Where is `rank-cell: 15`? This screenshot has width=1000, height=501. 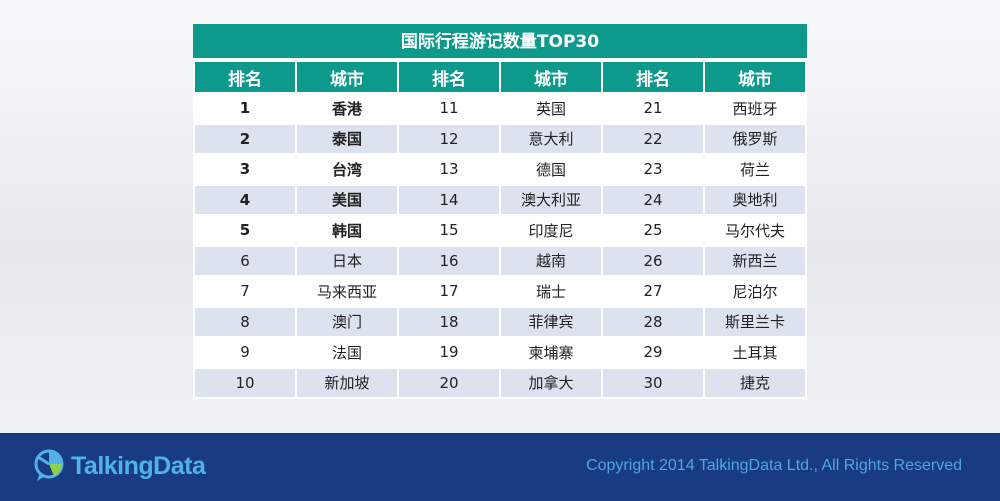 rank-cell: 15 is located at coordinates (449, 230).